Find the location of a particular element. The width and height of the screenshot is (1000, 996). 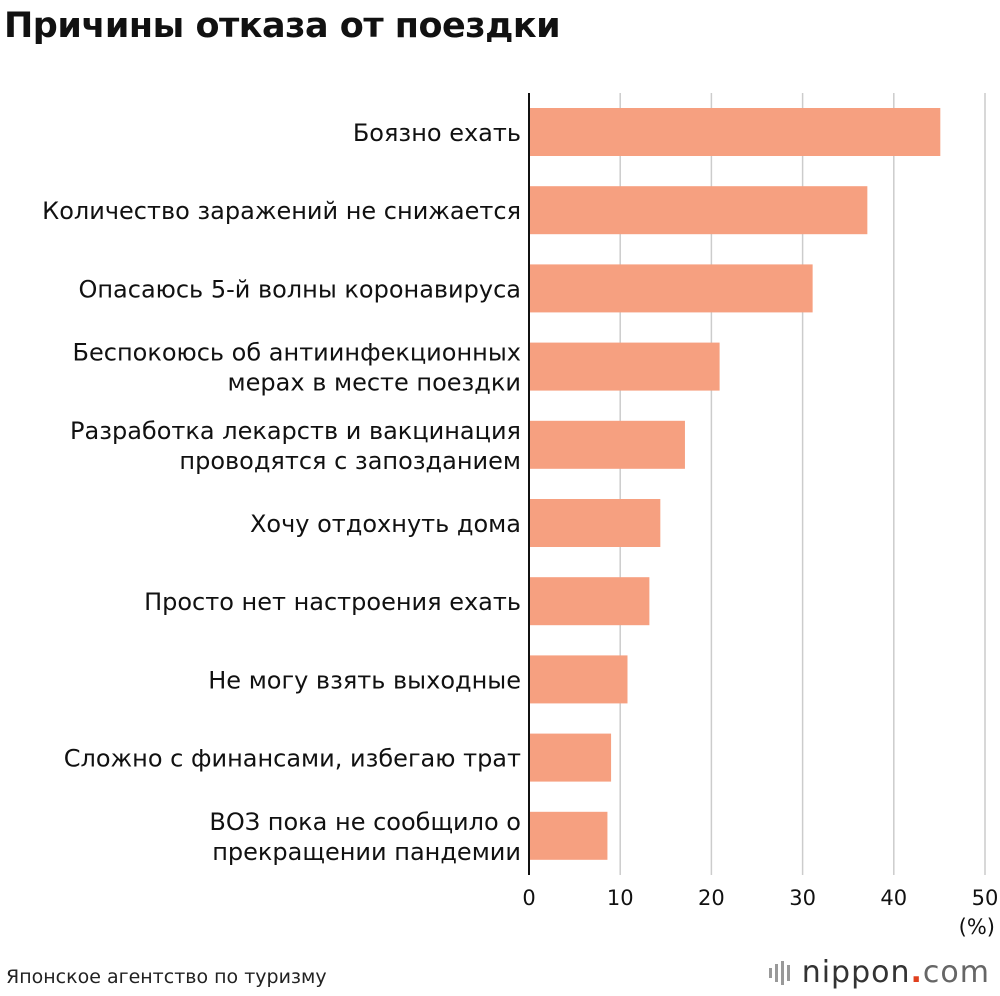

chart-title: Причины отказа от поездки is located at coordinates (282, 26).